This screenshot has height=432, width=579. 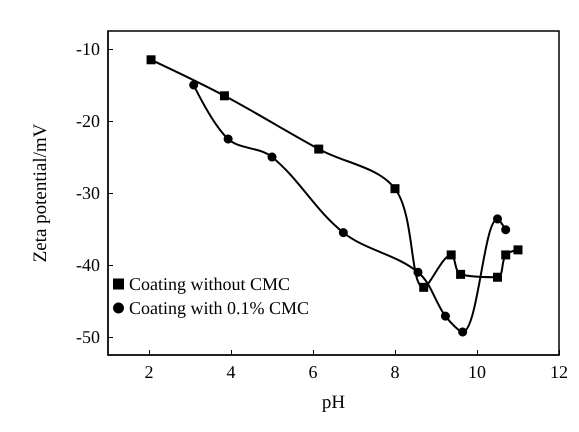 What do you see at coordinates (88, 121) in the screenshot?
I see `y-tick-label: -20` at bounding box center [88, 121].